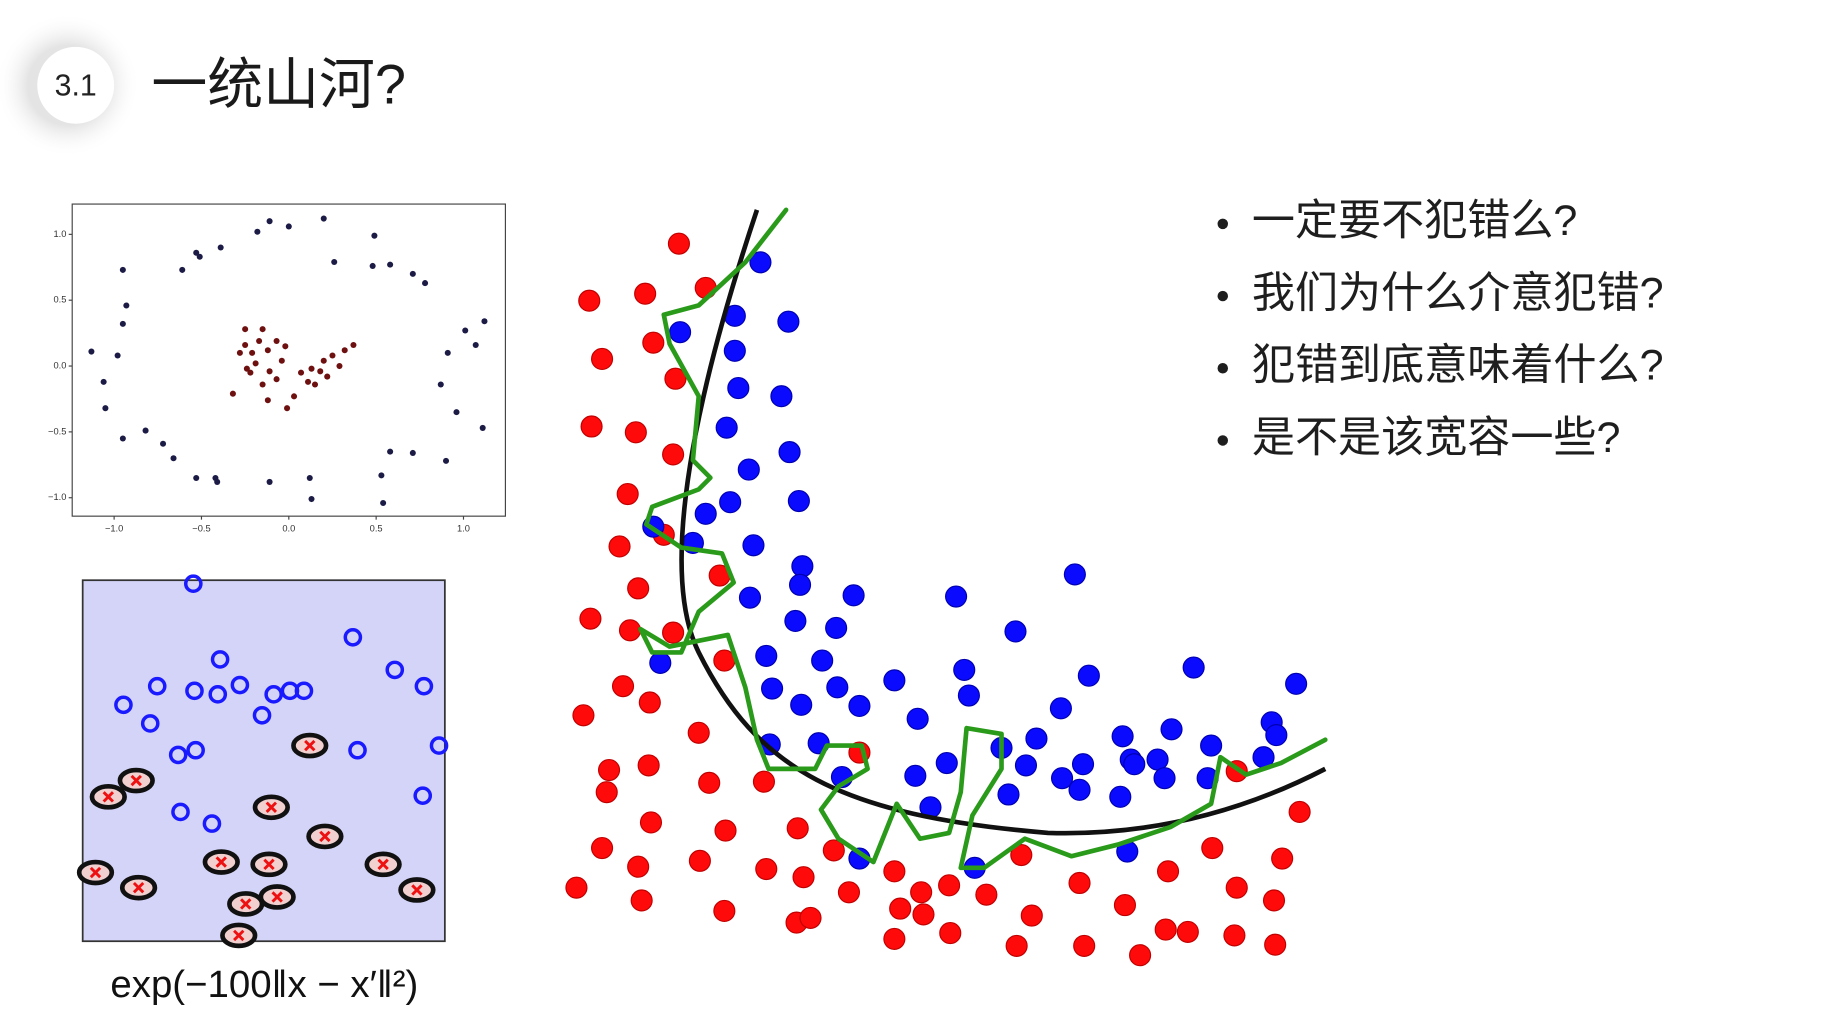 The height and width of the screenshot is (1030, 1826). What do you see at coordinates (59, 365) in the screenshot?
I see `y-tick-label: 0.0` at bounding box center [59, 365].